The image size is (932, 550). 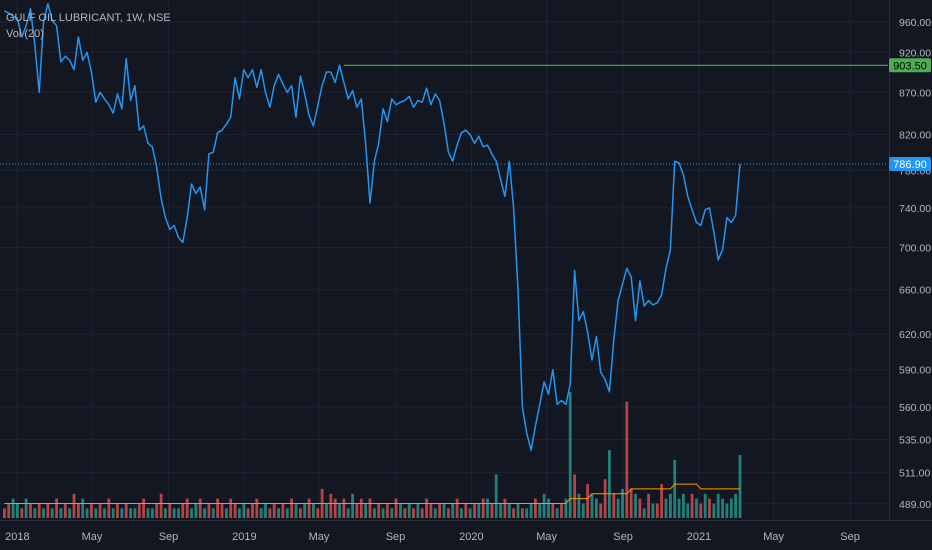 I want to click on last-price-label-text: 786.90, so click(x=910, y=165).